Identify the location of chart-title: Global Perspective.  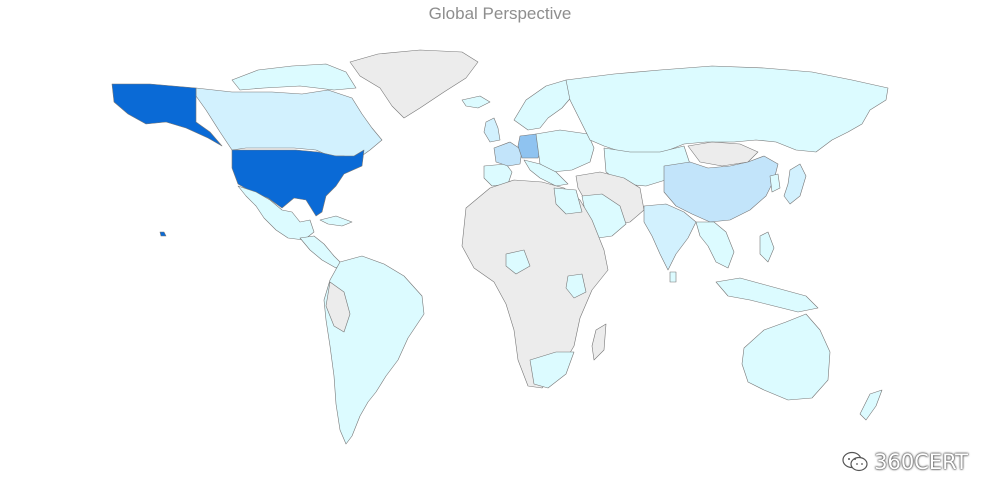
(500, 13).